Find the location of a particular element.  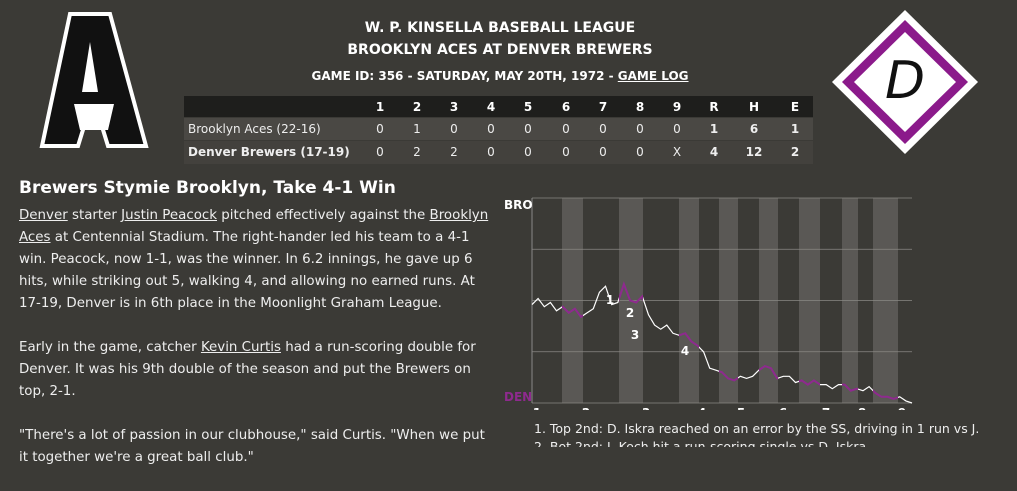

column-header: E is located at coordinates (795, 107).